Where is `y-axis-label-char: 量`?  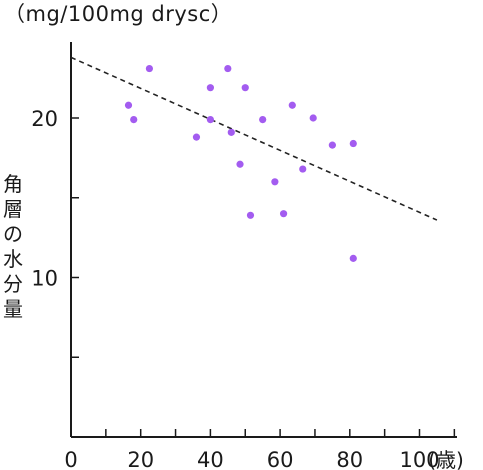 y-axis-label-char: 量 is located at coordinates (13, 309).